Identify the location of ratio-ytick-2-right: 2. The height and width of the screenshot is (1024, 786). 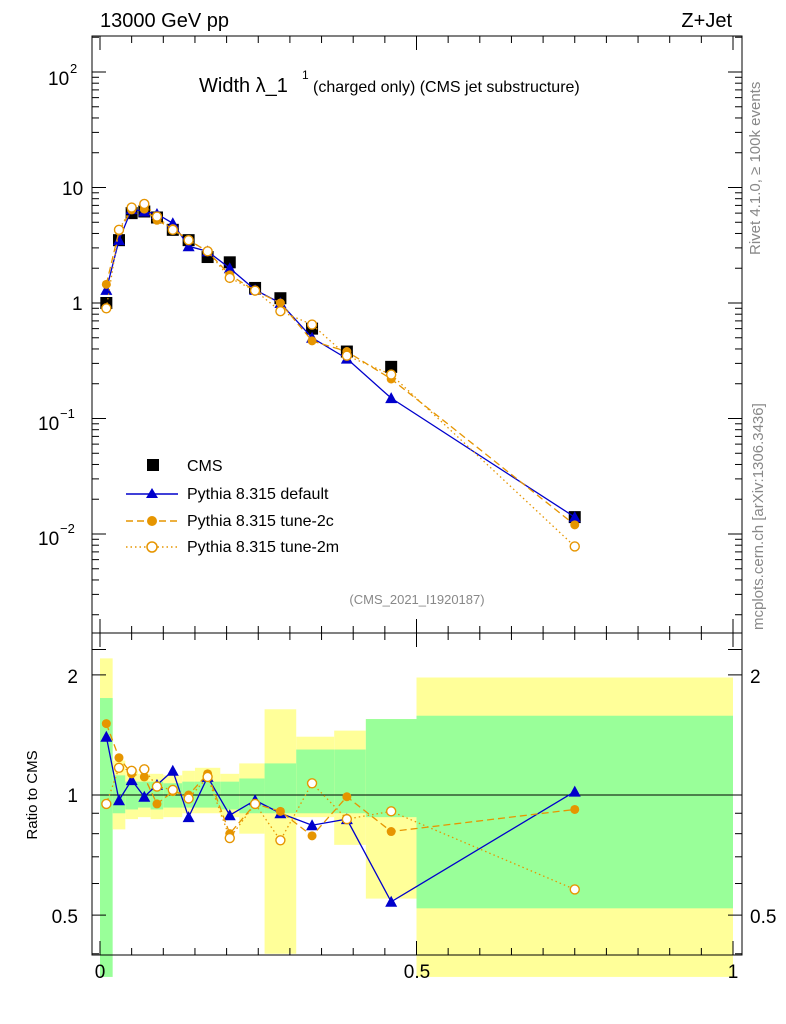
(755, 677).